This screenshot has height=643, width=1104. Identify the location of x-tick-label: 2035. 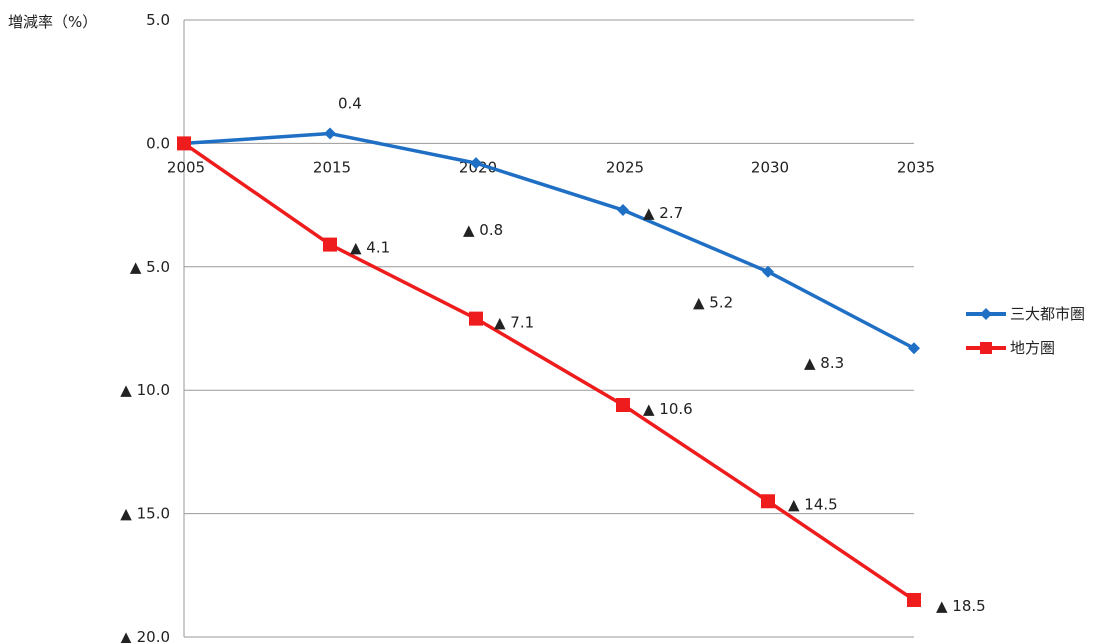
(916, 167).